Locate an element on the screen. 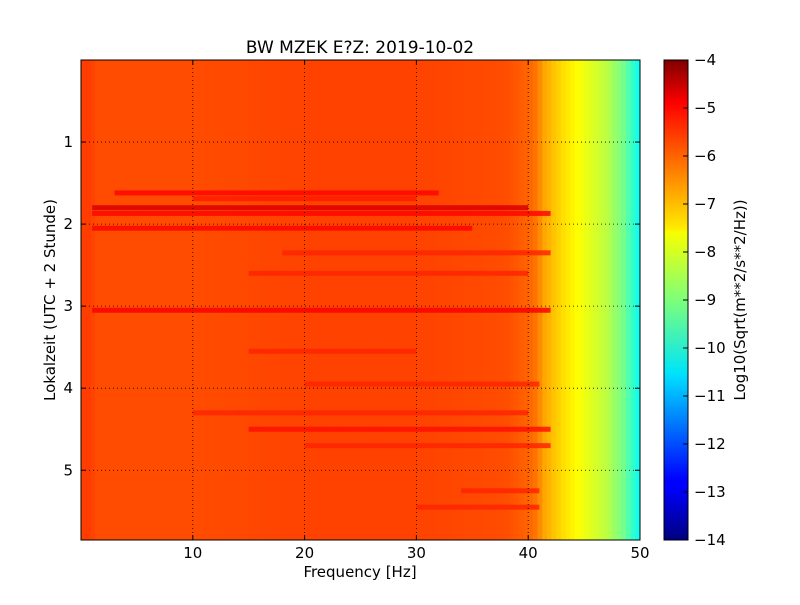 Image resolution: width=800 pixels, height=605 pixels. colorbar-ticks: −4 −5 −6 −7 −8 −9 −10 −11 −12 −13 −14 is located at coordinates (704, 300).